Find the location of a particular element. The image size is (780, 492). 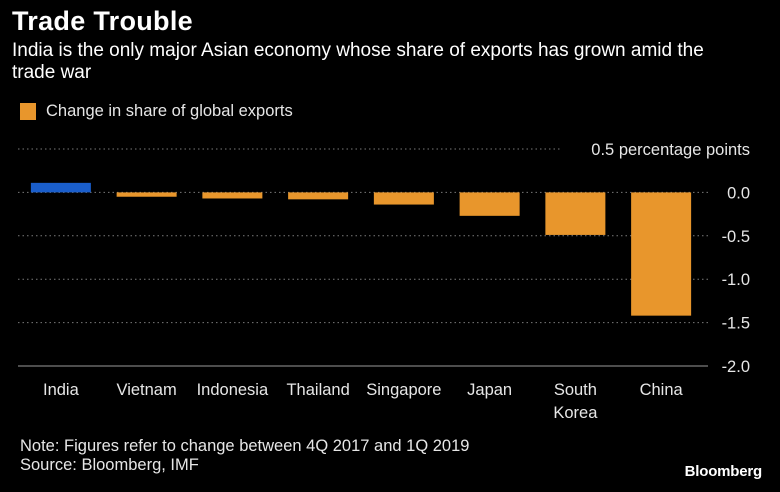

x-tick-label: India is located at coordinates (61, 390).